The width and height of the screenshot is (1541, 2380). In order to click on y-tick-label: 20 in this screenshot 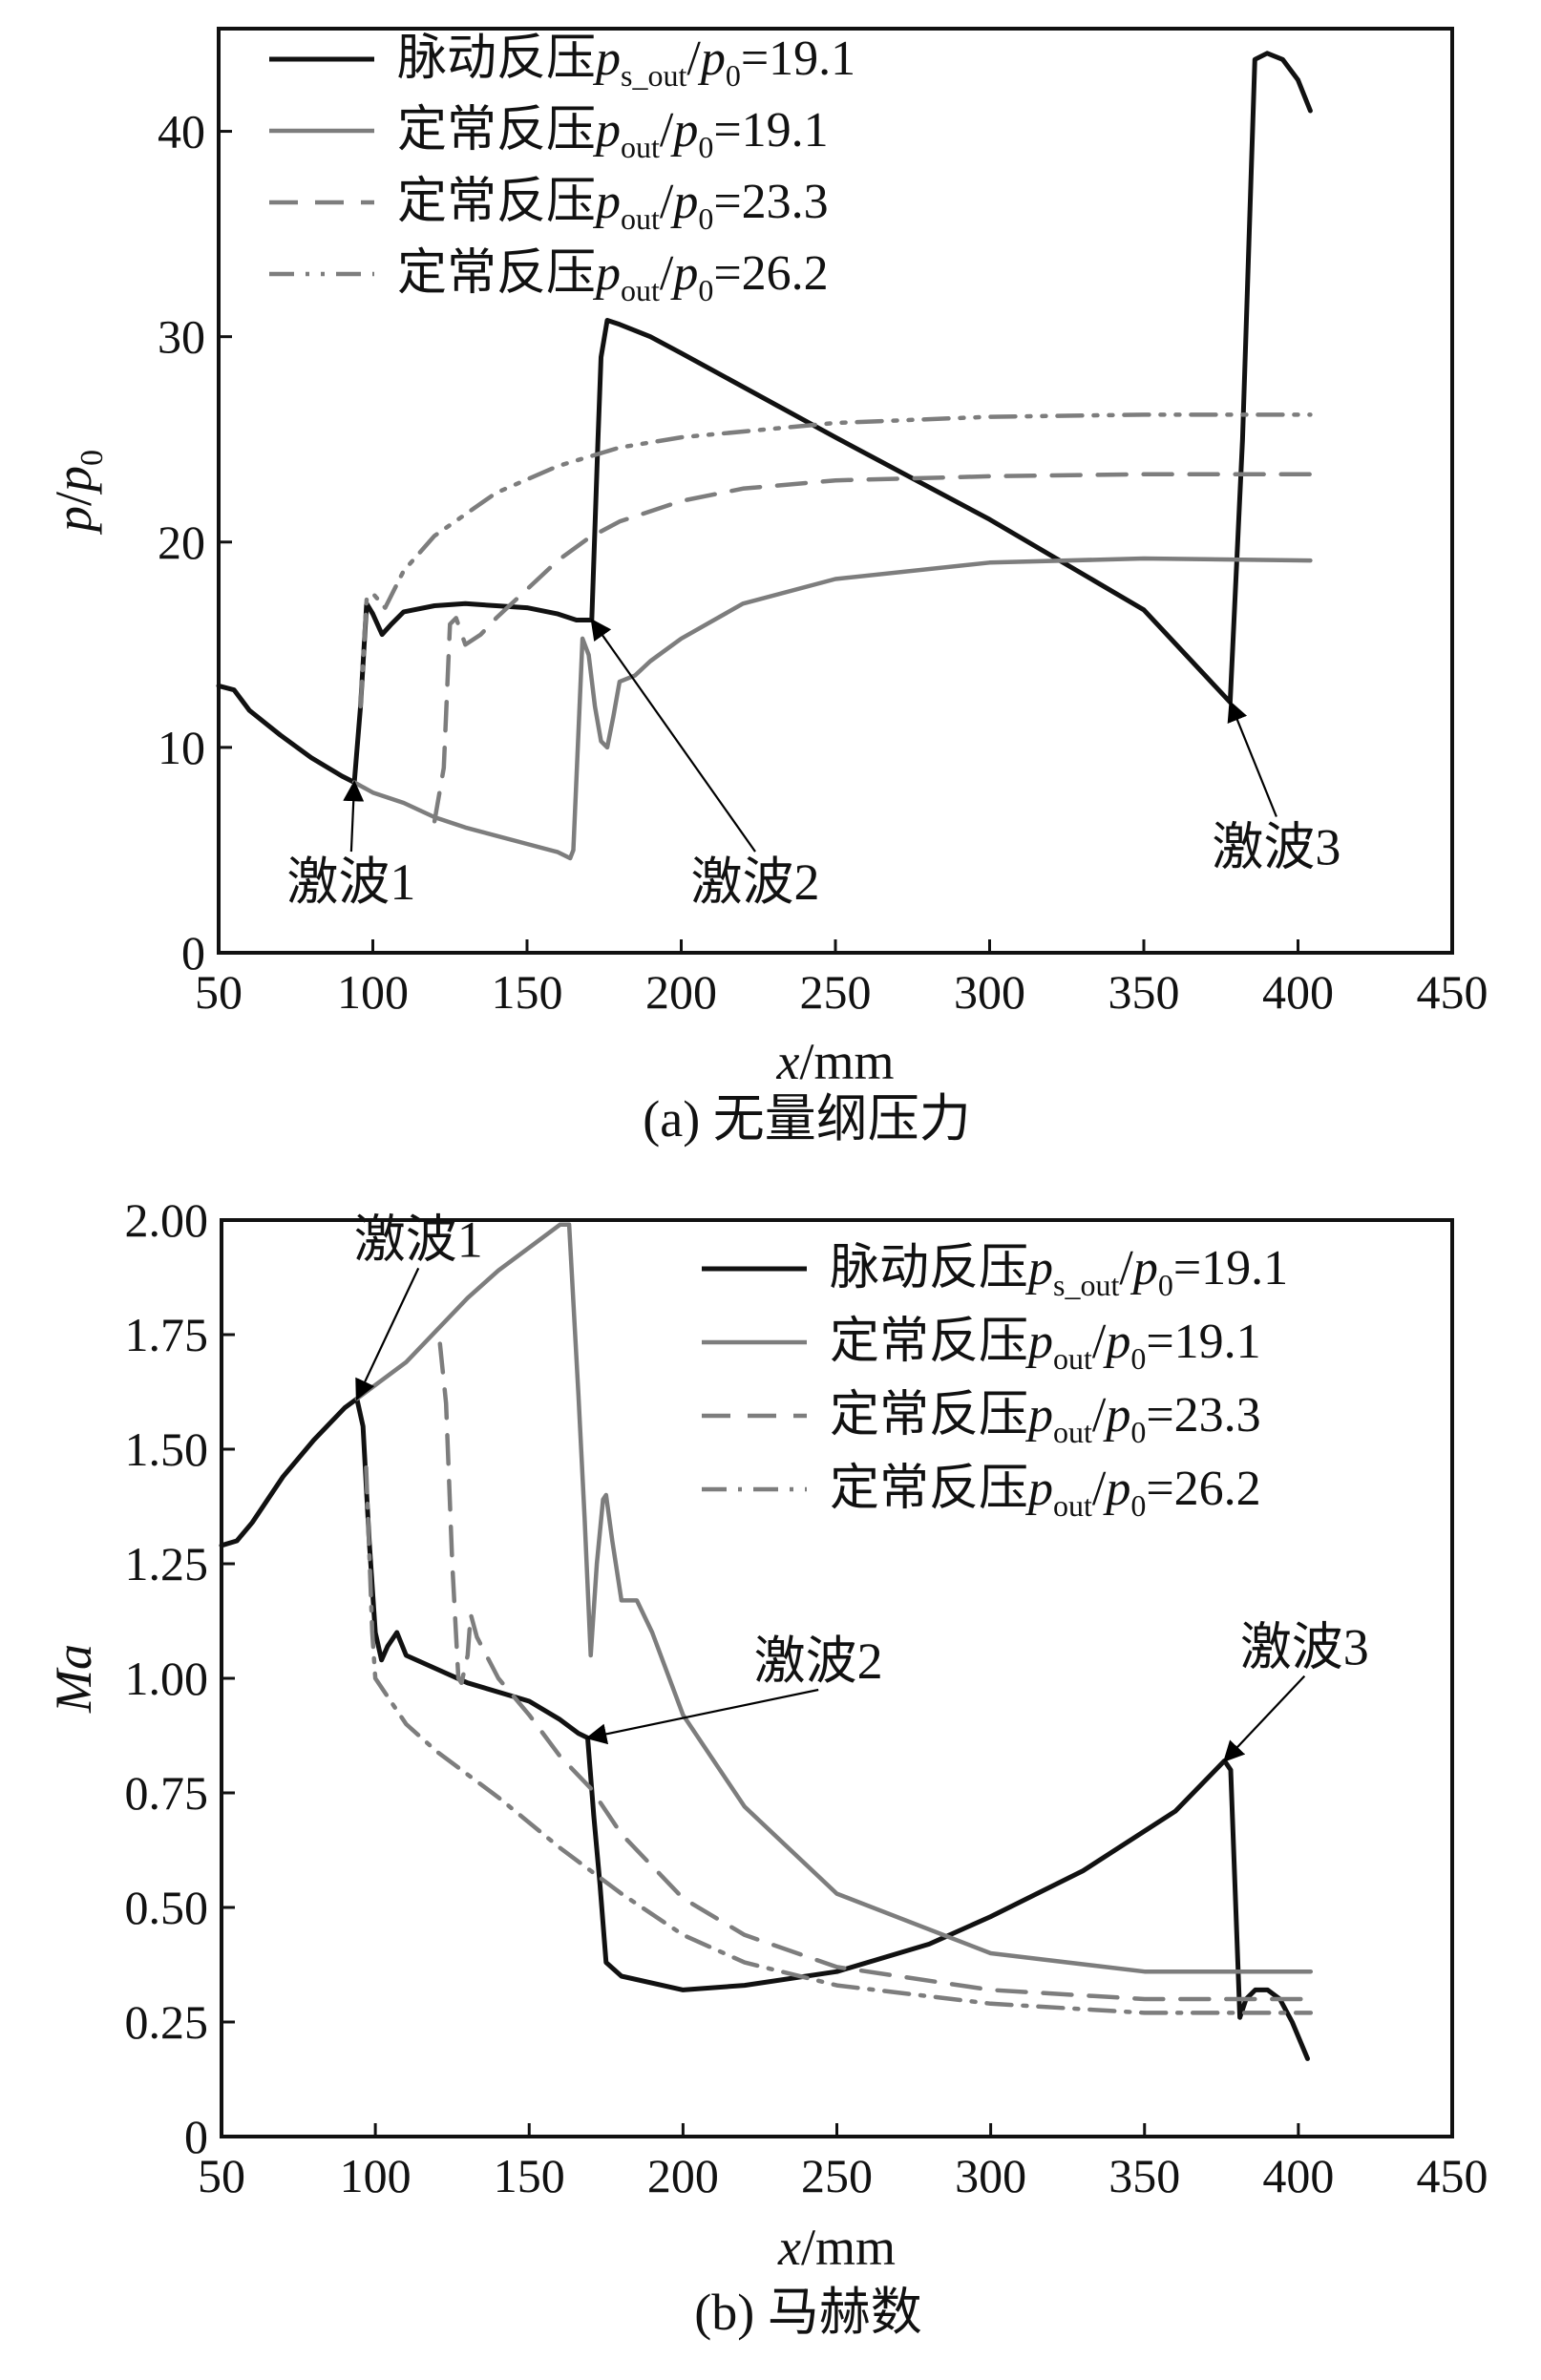, I will do `click(181, 542)`.